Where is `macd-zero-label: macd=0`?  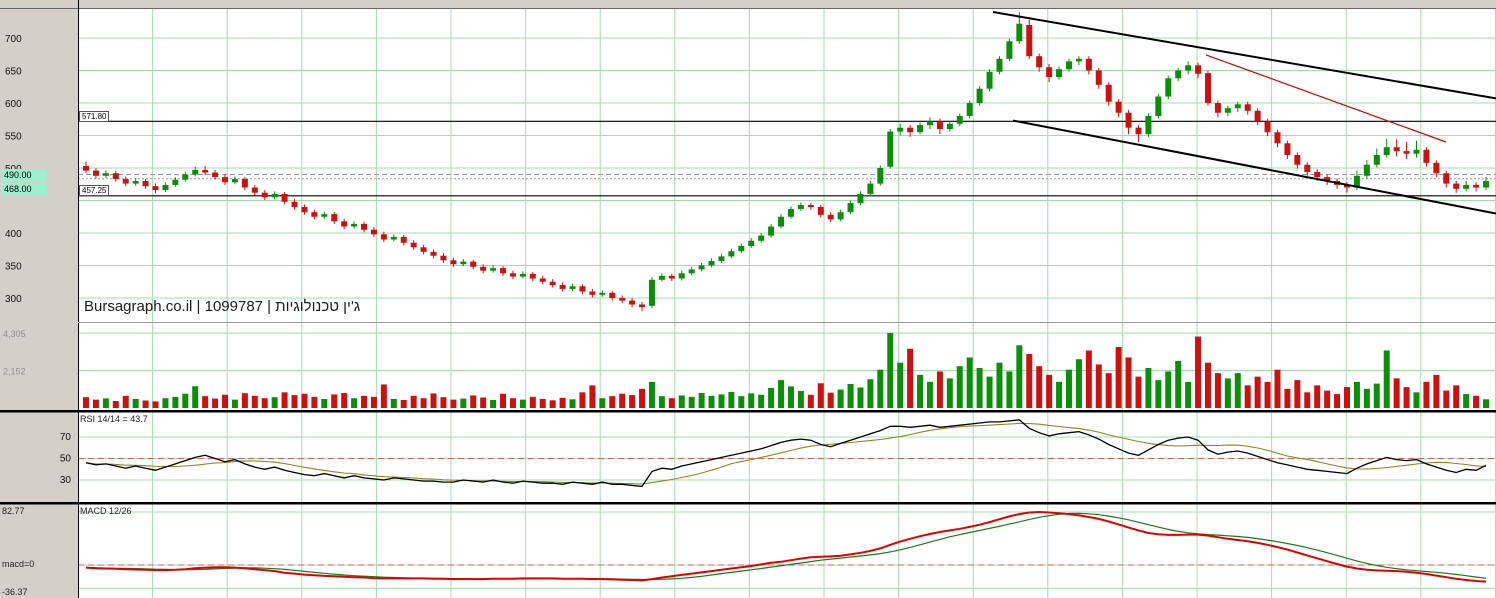
macd-zero-label: macd=0 is located at coordinates (18, 564).